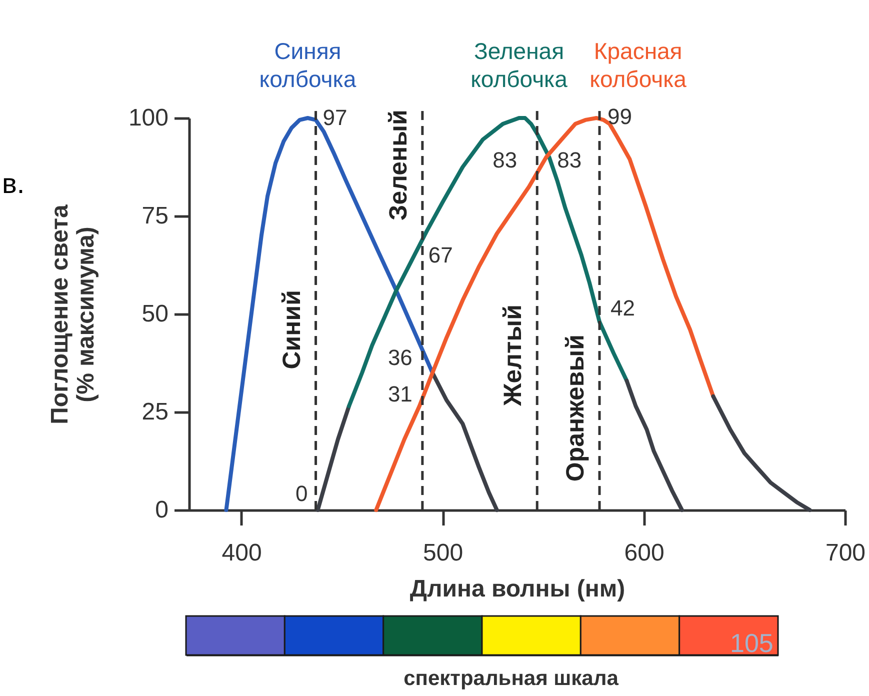 The width and height of the screenshot is (869, 696). Describe the element at coordinates (518, 589) in the screenshot. I see `x-axis-title: Длина волны (нм)` at that location.